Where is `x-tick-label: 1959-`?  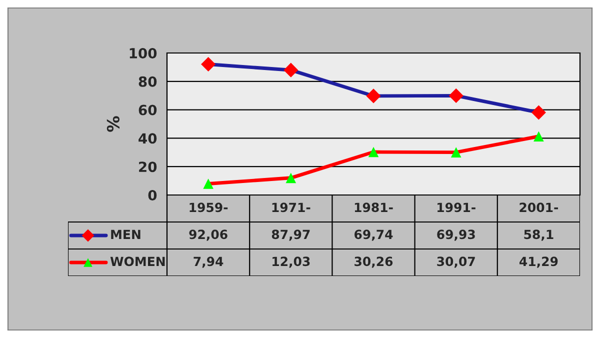 x-tick-label: 1959- is located at coordinates (209, 207).